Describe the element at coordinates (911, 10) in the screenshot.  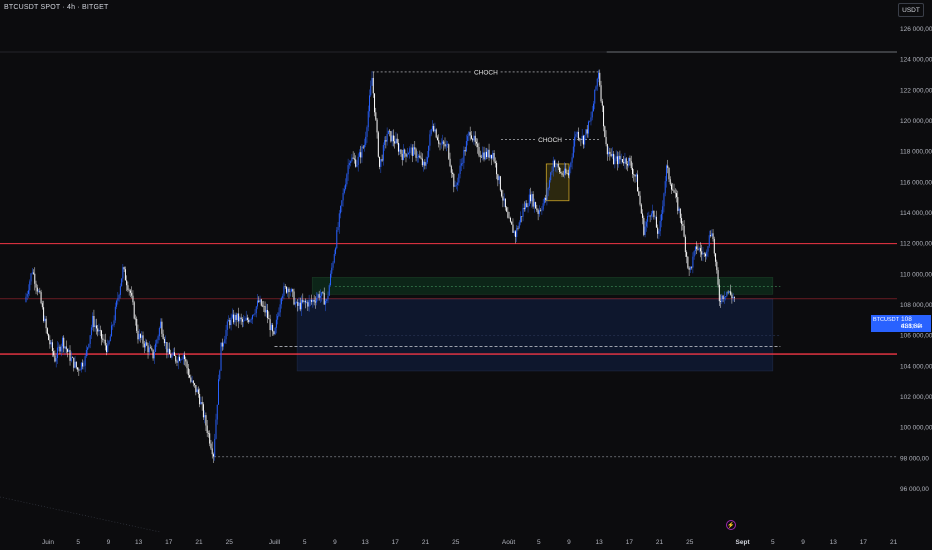
I see `currency-button: USDT` at that location.